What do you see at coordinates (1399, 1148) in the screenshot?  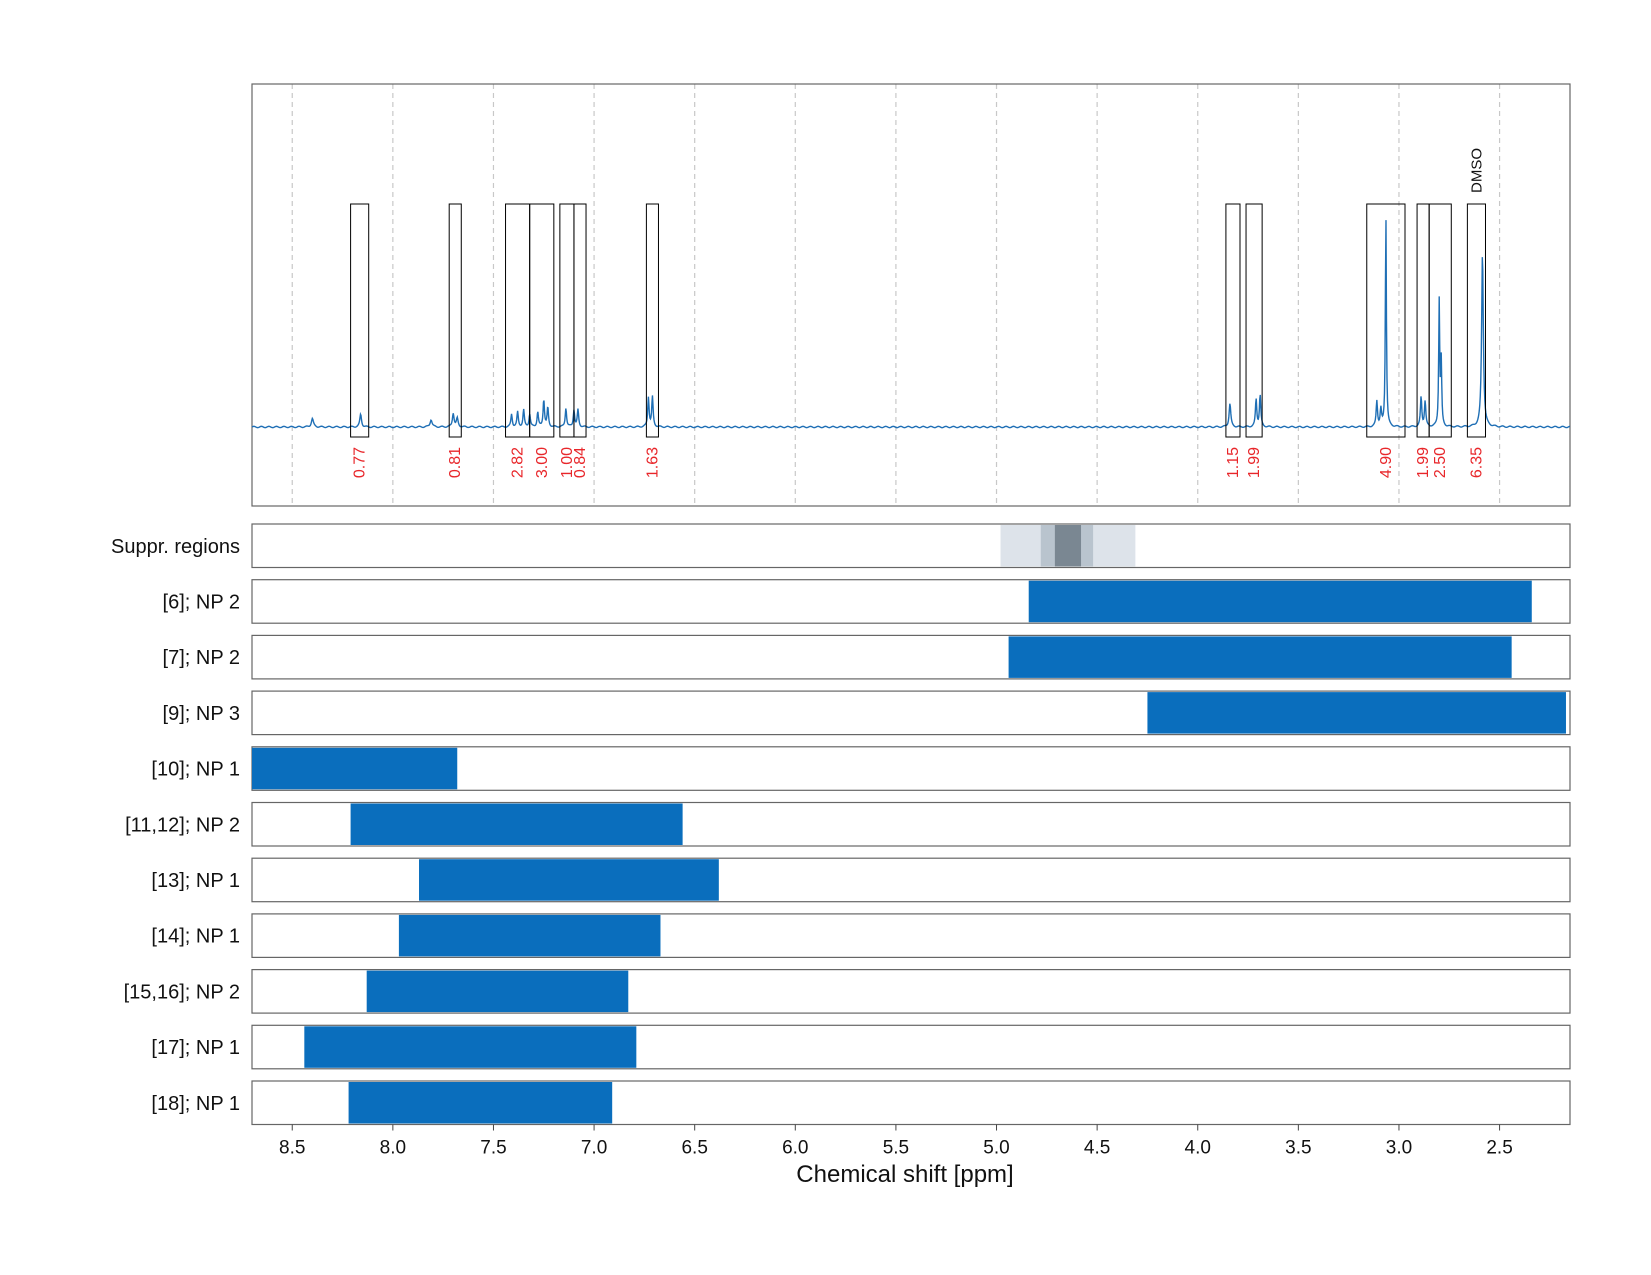 I see `x-tick-label: 3.0` at bounding box center [1399, 1148].